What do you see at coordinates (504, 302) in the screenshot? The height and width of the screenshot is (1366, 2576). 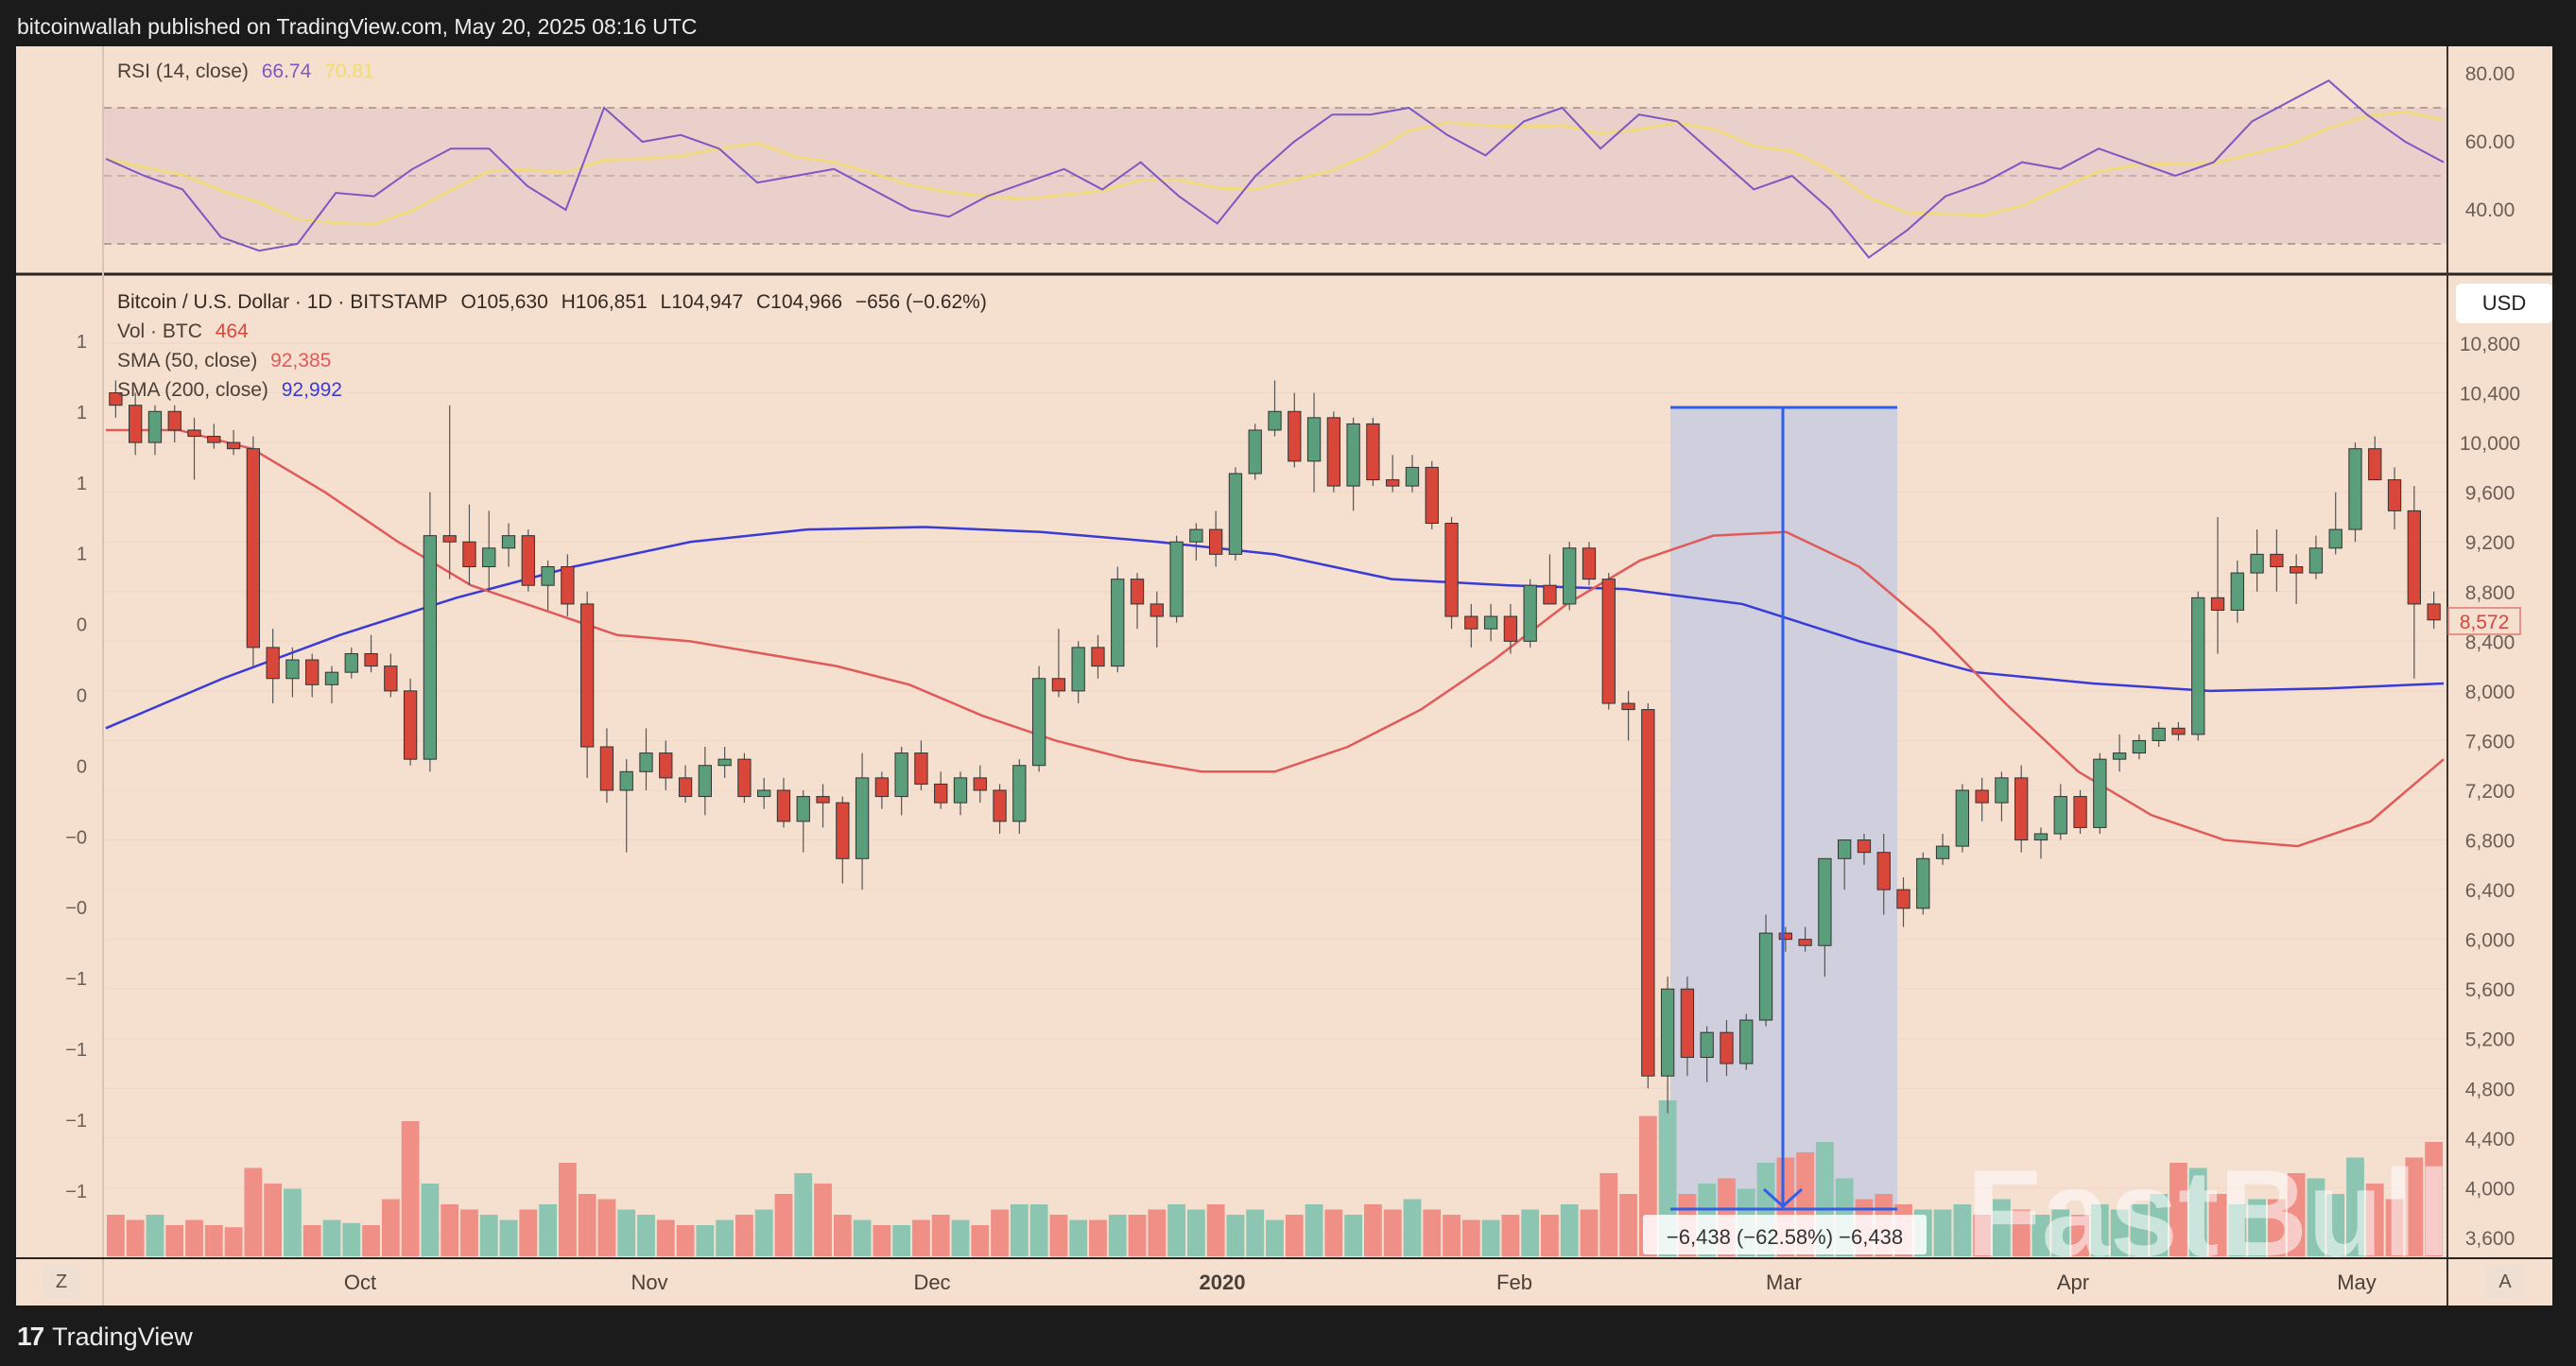 I see `ohlc-open: O105,630` at bounding box center [504, 302].